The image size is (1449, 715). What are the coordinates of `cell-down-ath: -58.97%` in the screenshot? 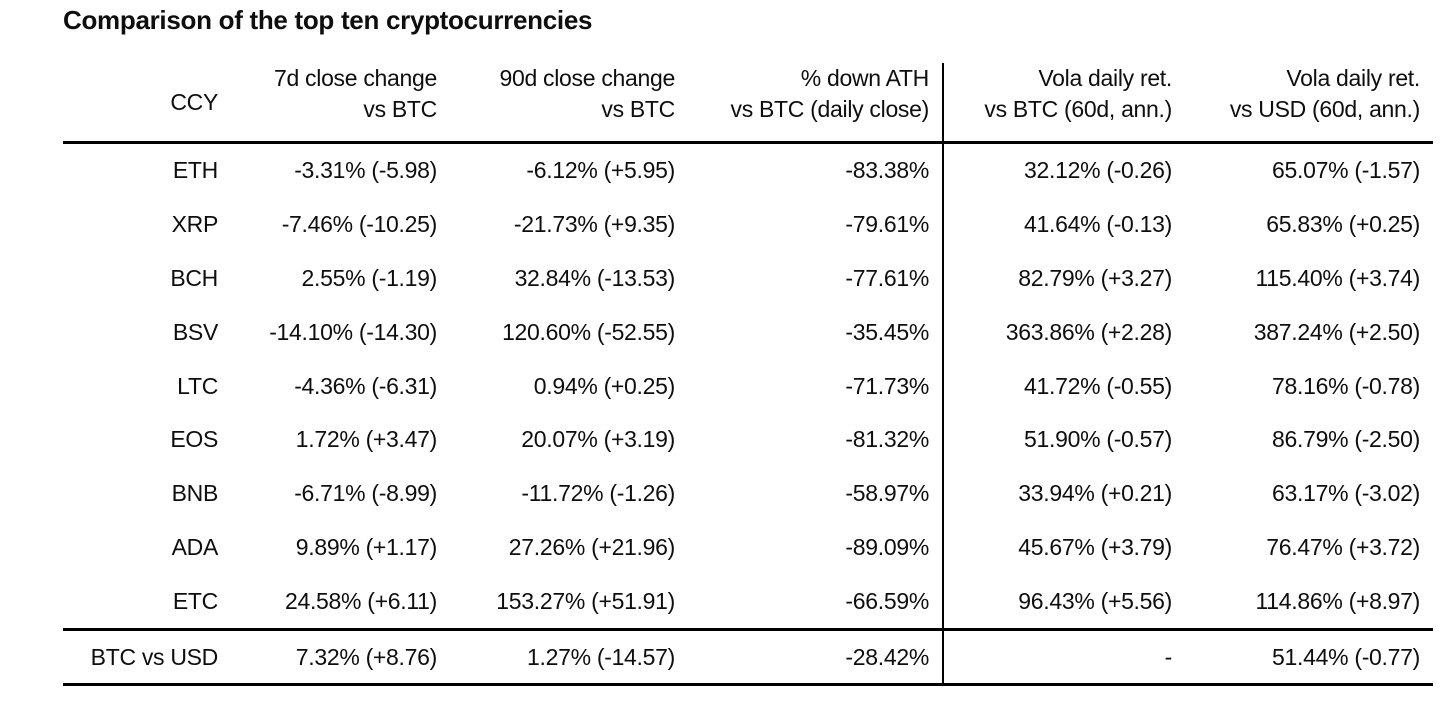 It's located at (887, 493).